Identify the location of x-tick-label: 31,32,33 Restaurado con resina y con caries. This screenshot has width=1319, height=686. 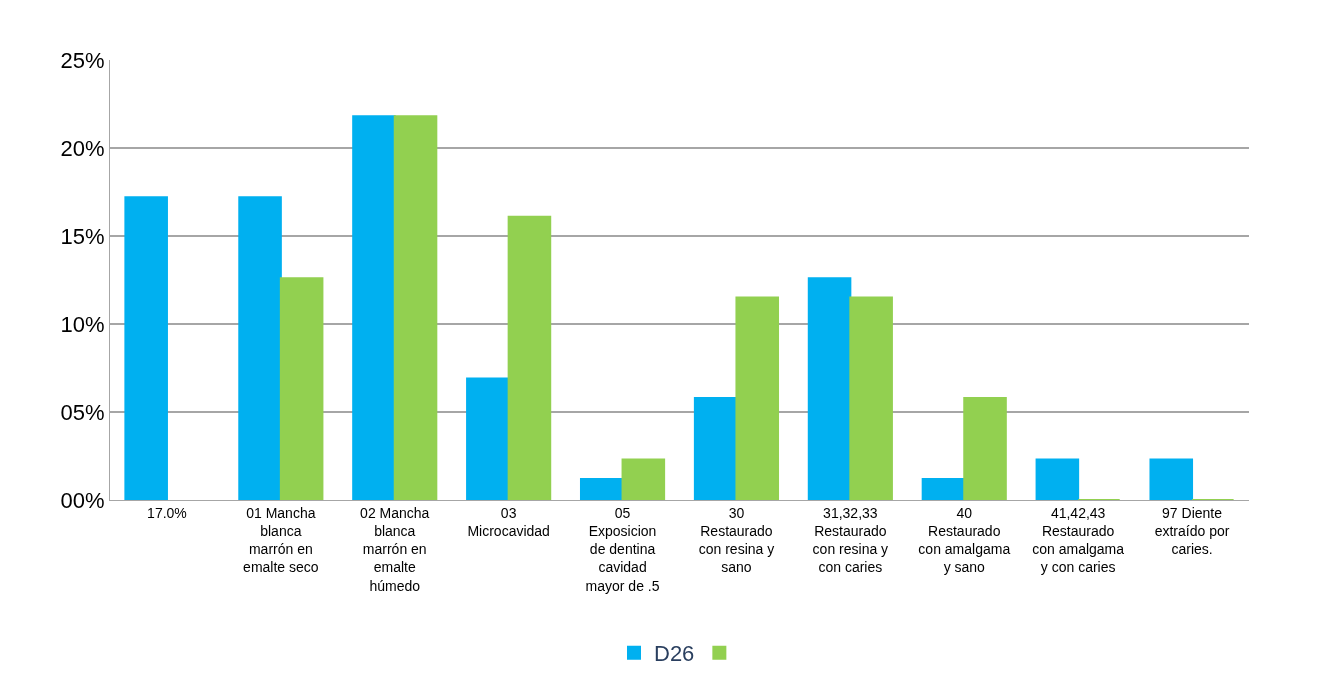
(850, 540).